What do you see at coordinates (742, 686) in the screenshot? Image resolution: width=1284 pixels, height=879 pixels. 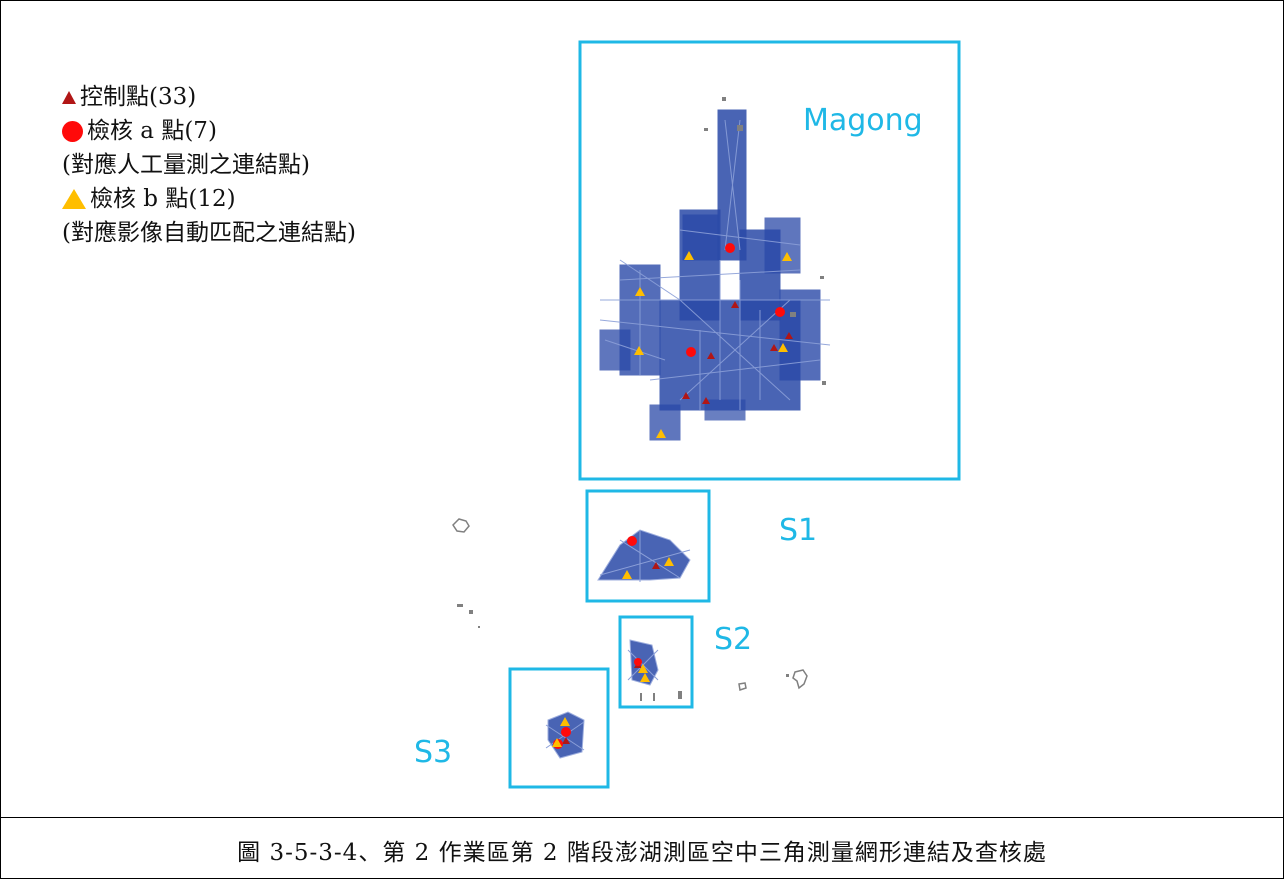 I see `island-east-small` at bounding box center [742, 686].